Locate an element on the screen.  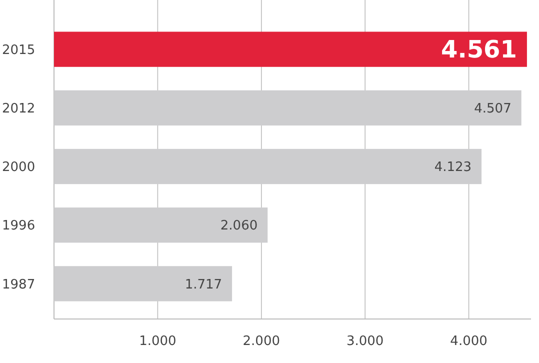
data-label: 4.123 is located at coordinates (453, 168).